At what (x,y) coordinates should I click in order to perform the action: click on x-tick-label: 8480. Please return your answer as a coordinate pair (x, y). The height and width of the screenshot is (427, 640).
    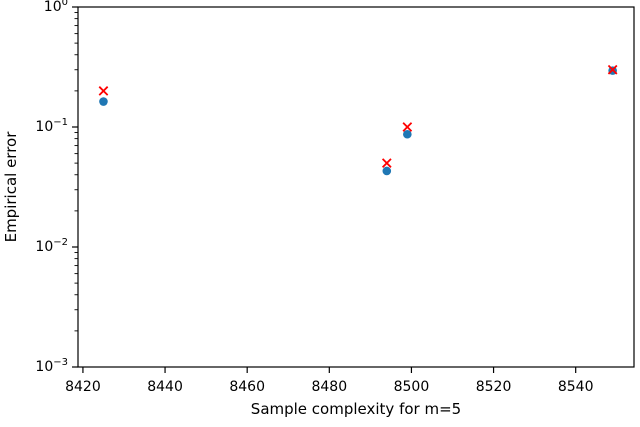
    Looking at the image, I should click on (329, 387).